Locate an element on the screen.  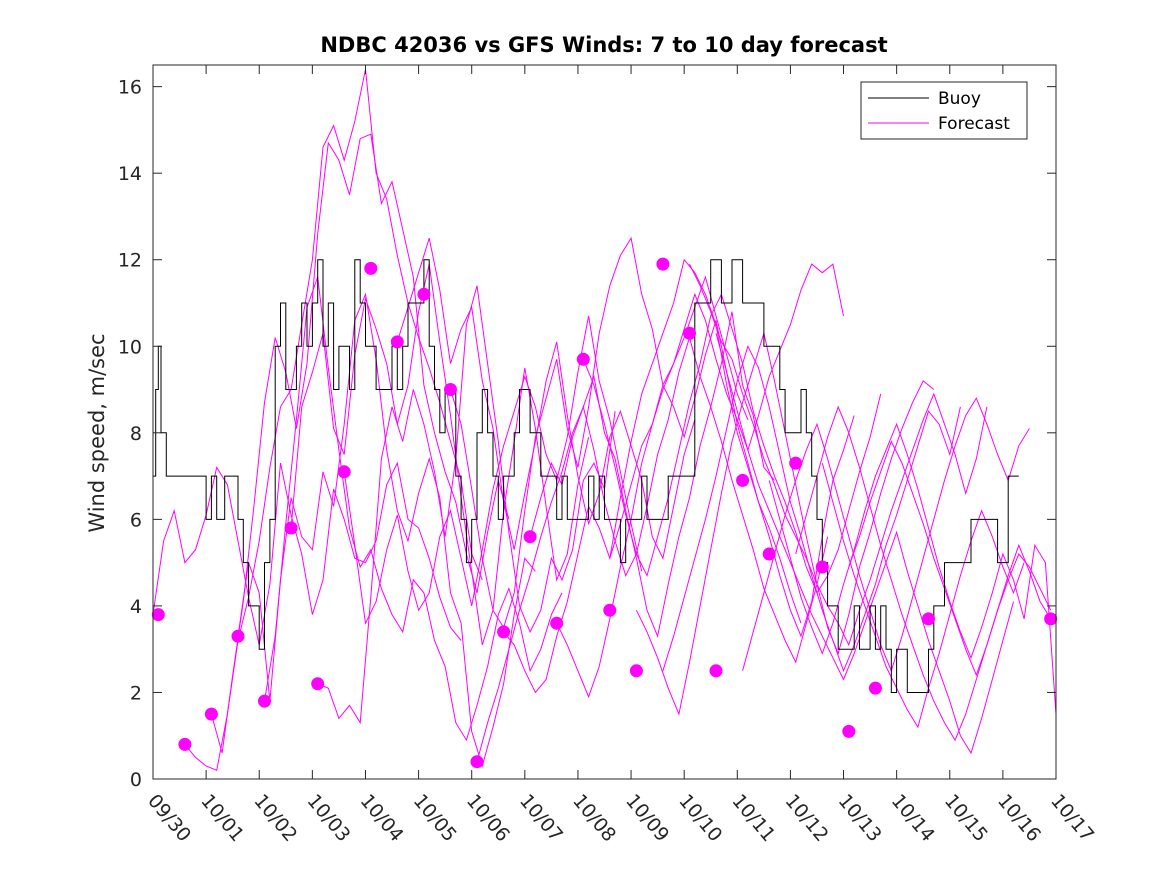
y-tick-label: 16 is located at coordinates (130, 88).